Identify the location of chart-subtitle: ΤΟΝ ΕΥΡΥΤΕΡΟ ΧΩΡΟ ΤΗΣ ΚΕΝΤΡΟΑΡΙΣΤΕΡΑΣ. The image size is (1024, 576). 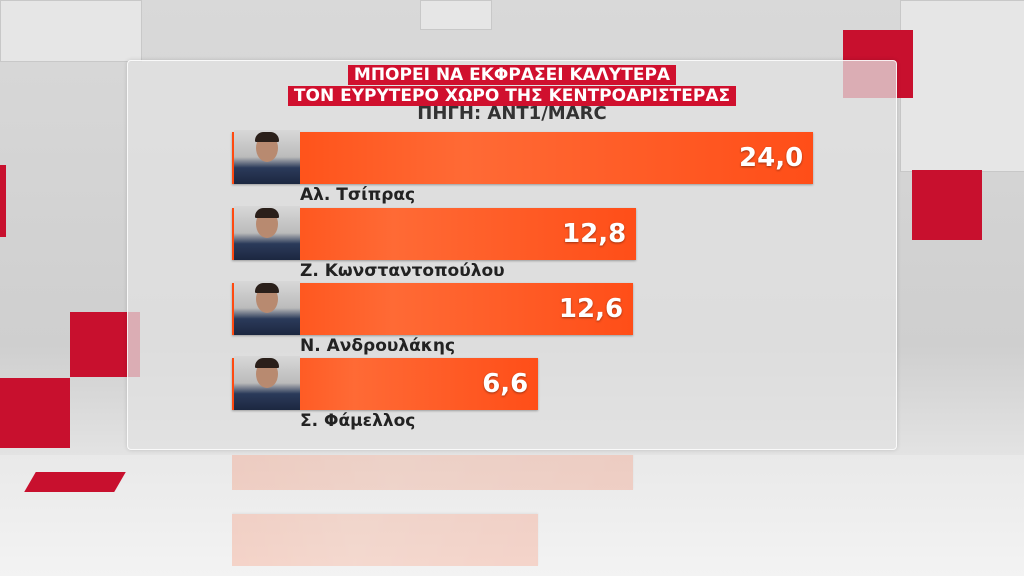
(512, 96).